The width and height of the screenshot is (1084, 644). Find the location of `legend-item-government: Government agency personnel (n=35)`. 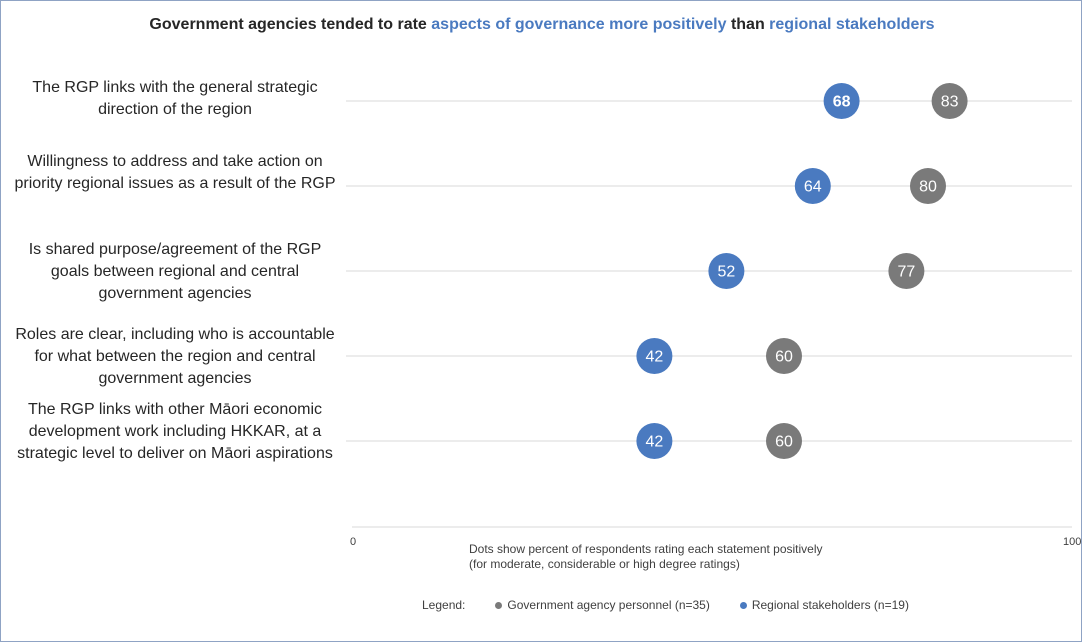

legend-item-government: Government agency personnel (n=35) is located at coordinates (602, 605).